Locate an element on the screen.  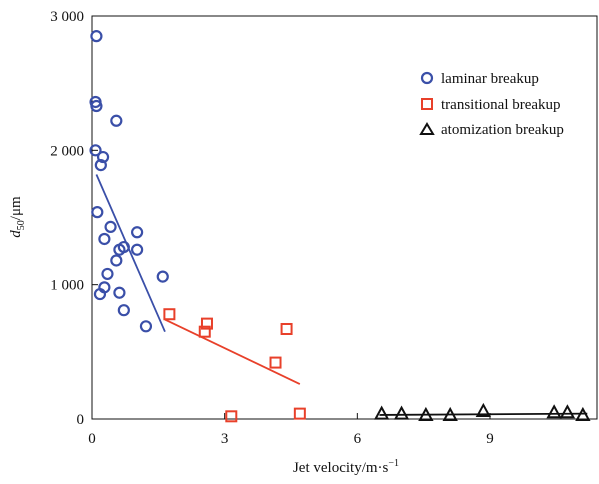
legend-item-atomization: atomization breakup is located at coordinates (491, 130).